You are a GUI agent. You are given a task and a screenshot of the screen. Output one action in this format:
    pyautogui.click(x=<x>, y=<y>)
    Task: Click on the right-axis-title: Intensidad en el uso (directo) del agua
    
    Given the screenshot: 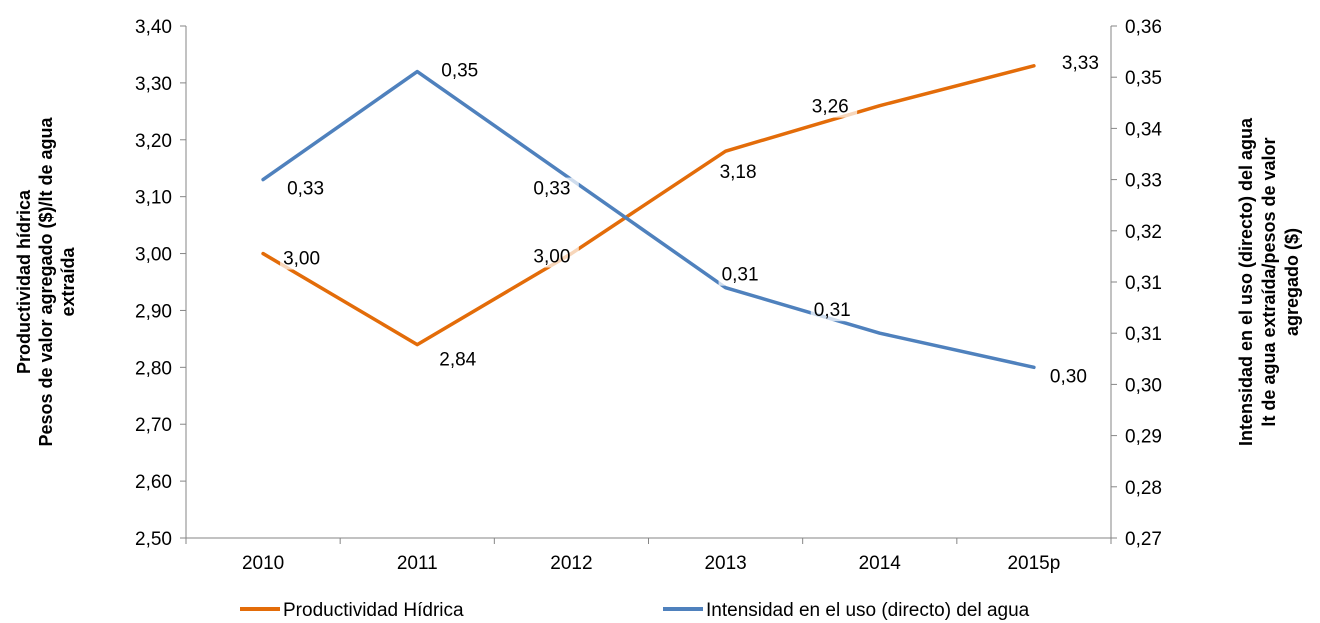 What is the action you would take?
    pyautogui.click(x=1246, y=281)
    